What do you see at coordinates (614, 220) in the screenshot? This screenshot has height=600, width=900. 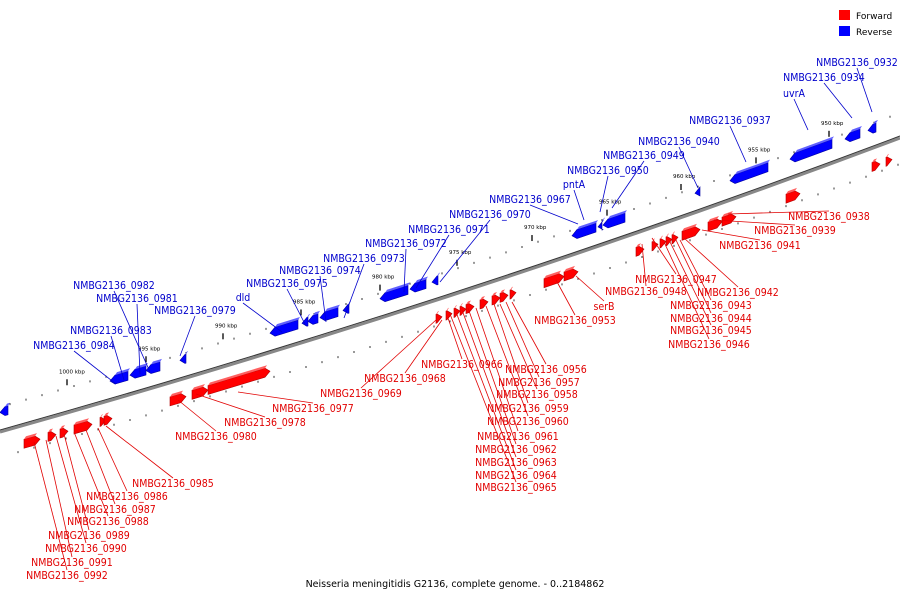 I see `reverse-gene-arrow-16-body` at bounding box center [614, 220].